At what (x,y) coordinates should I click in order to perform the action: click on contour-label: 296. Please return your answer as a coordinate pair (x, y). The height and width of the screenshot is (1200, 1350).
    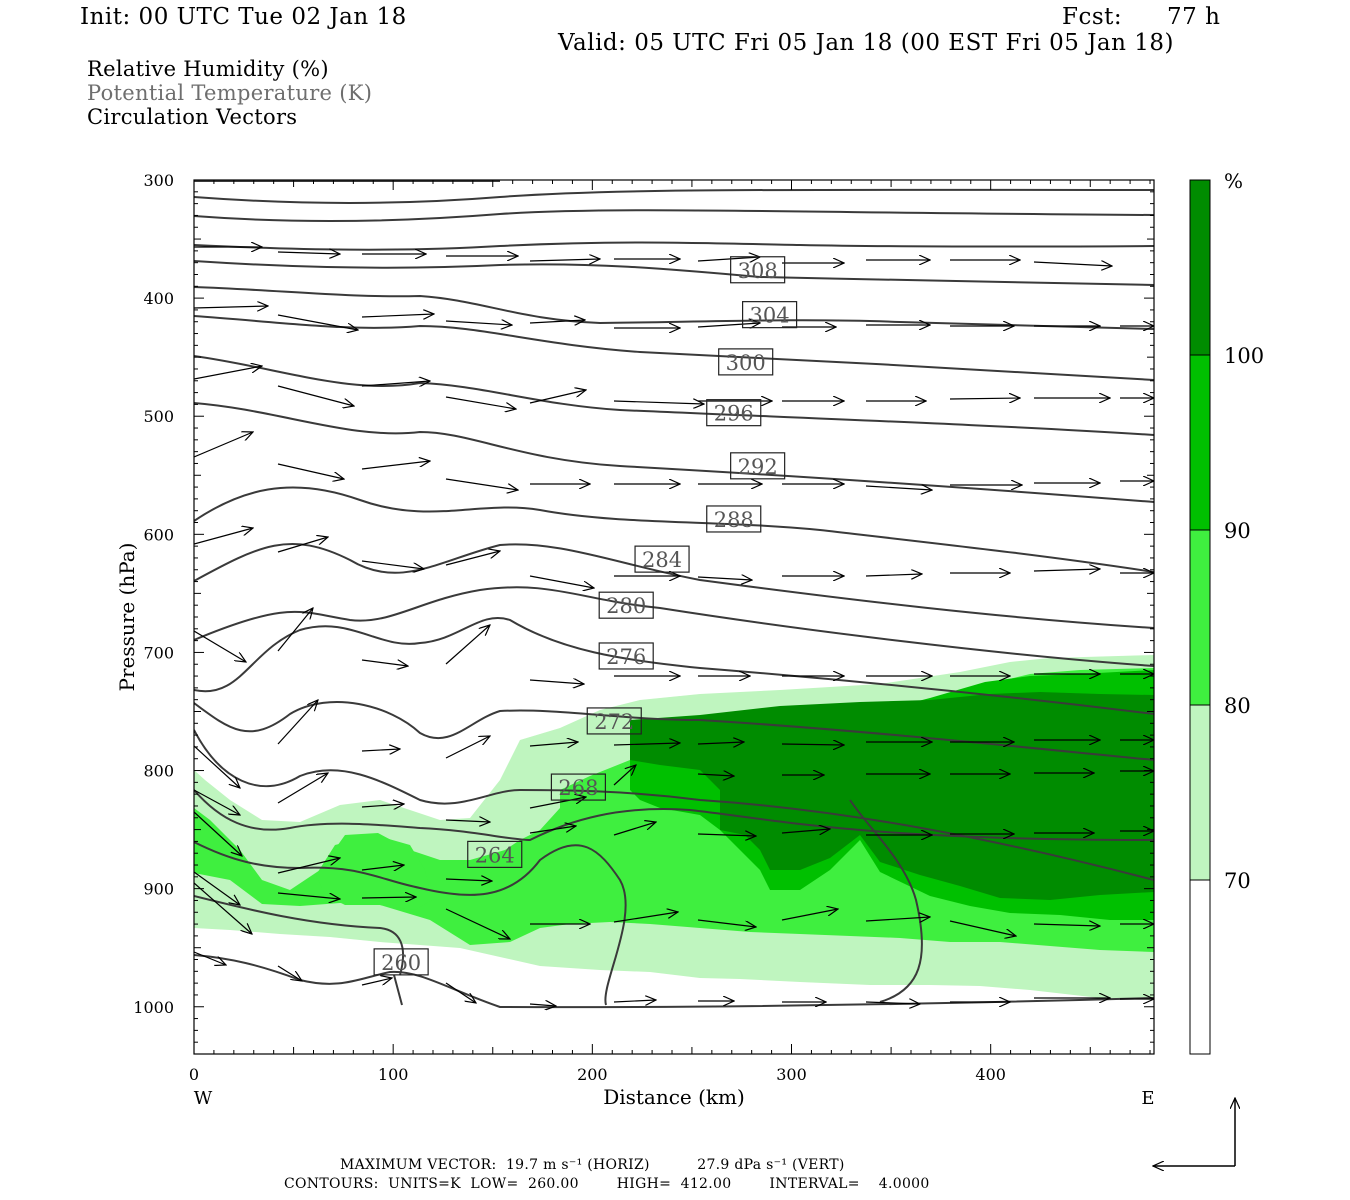
    Looking at the image, I should click on (734, 414).